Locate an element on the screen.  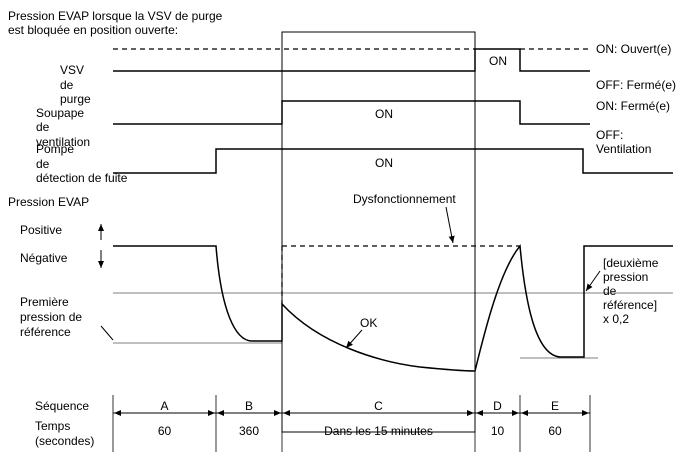
sequence-time-c: Dans les 15 minutes is located at coordinates (378, 431).